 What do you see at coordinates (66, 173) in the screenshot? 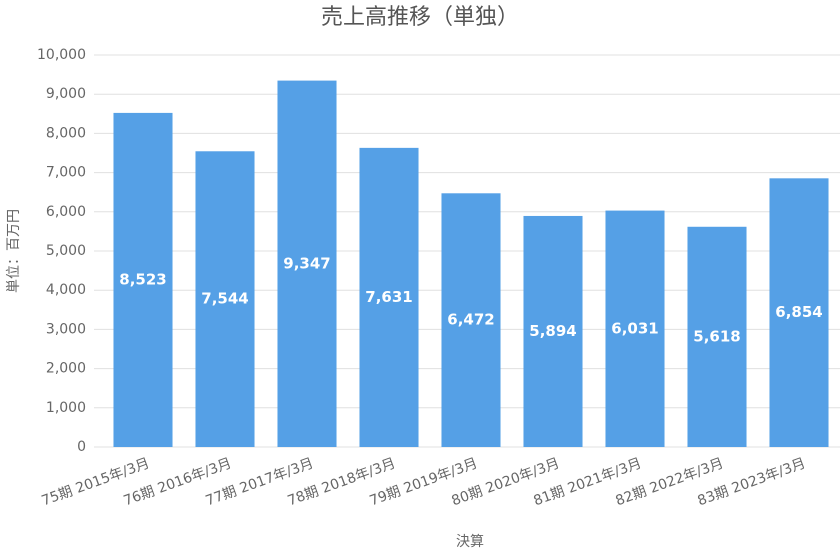
I see `y-tick-label: 7,000` at bounding box center [66, 173].